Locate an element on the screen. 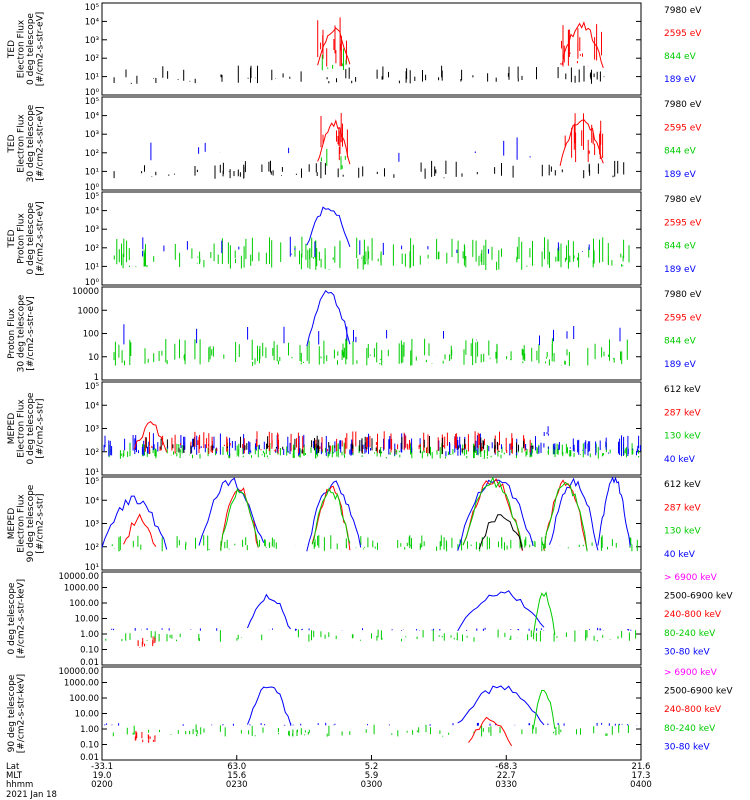 This screenshot has width=750, height=800. legend-entry: 287 keV is located at coordinates (682, 413).